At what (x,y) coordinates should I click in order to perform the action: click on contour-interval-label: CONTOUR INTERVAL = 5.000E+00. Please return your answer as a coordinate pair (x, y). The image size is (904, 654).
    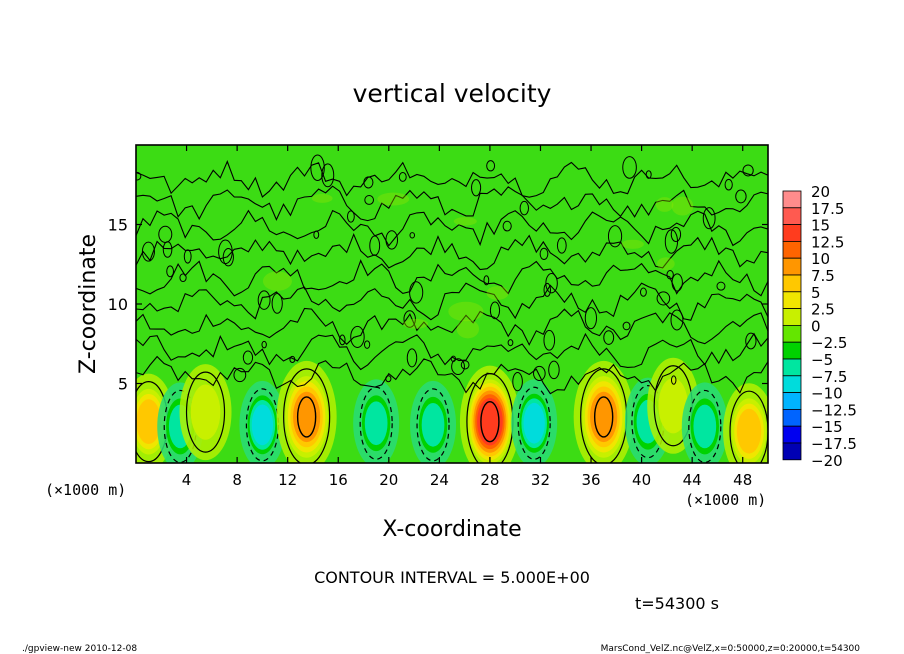
    Looking at the image, I should click on (452, 577).